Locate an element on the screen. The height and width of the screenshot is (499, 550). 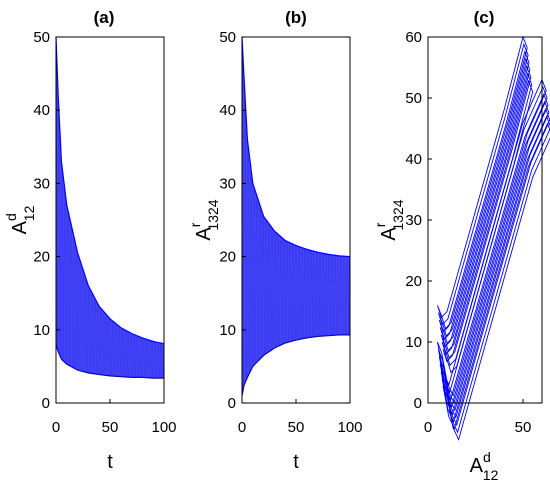
panel-a-x-label: t is located at coordinates (110, 462).